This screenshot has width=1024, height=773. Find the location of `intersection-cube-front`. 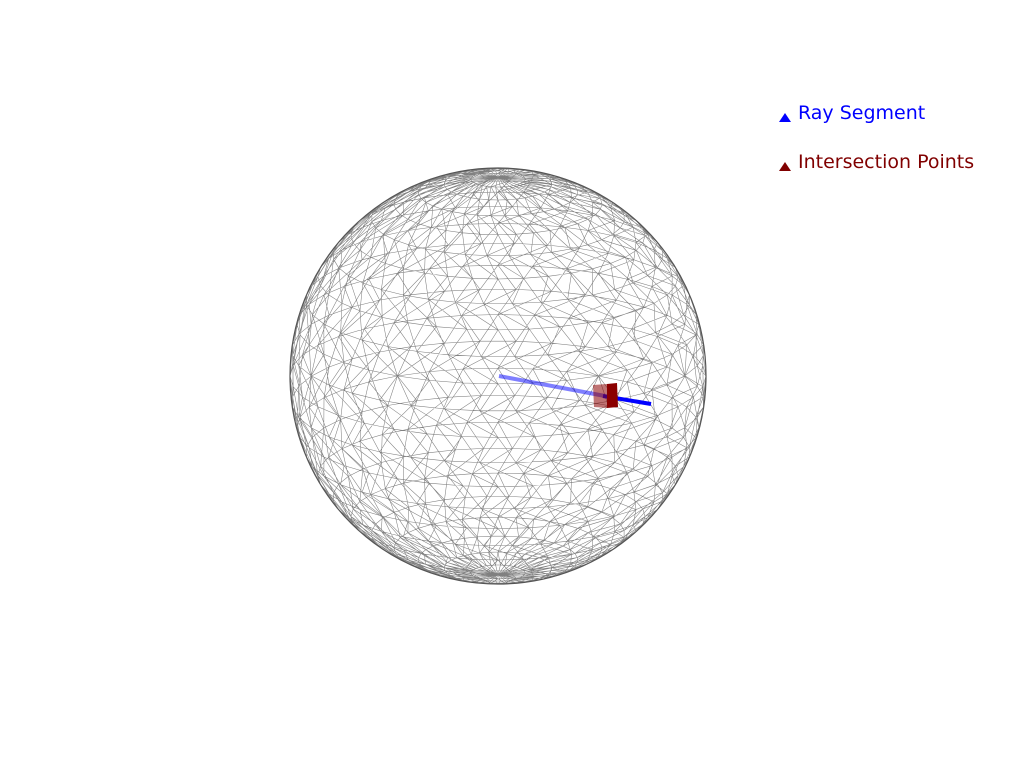

intersection-cube-front is located at coordinates (600, 396).